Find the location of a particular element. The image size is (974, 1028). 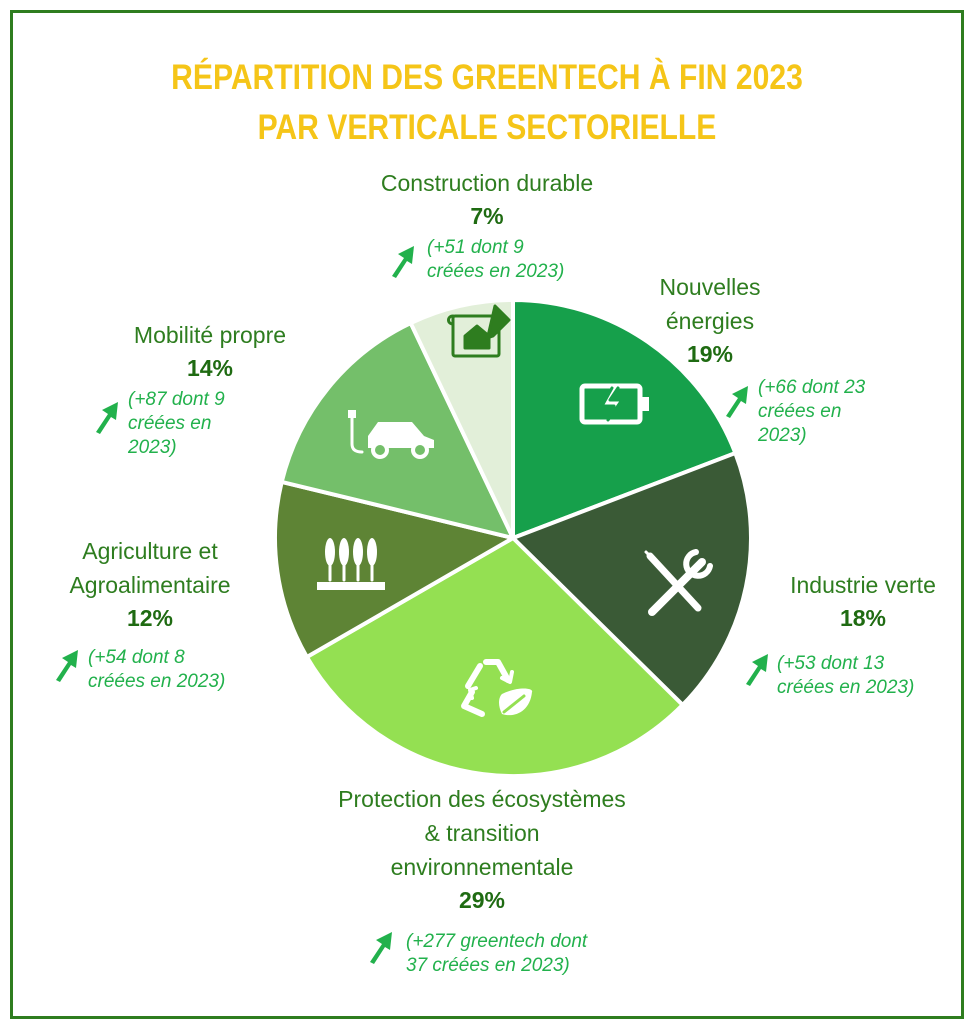

note-nouvelles-energies: (+66 dont 23 créées en 2023) is located at coordinates (812, 411).